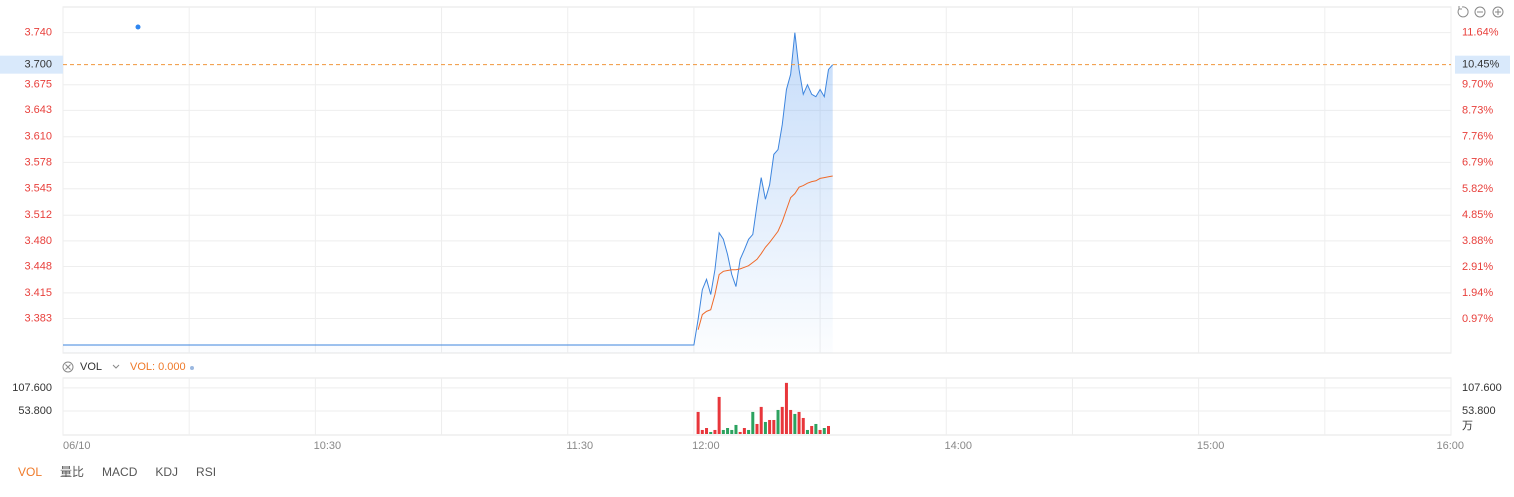 The height and width of the screenshot is (497, 1514). What do you see at coordinates (1477, 163) in the screenshot?
I see `y2-tick-label: 6.79%` at bounding box center [1477, 163].